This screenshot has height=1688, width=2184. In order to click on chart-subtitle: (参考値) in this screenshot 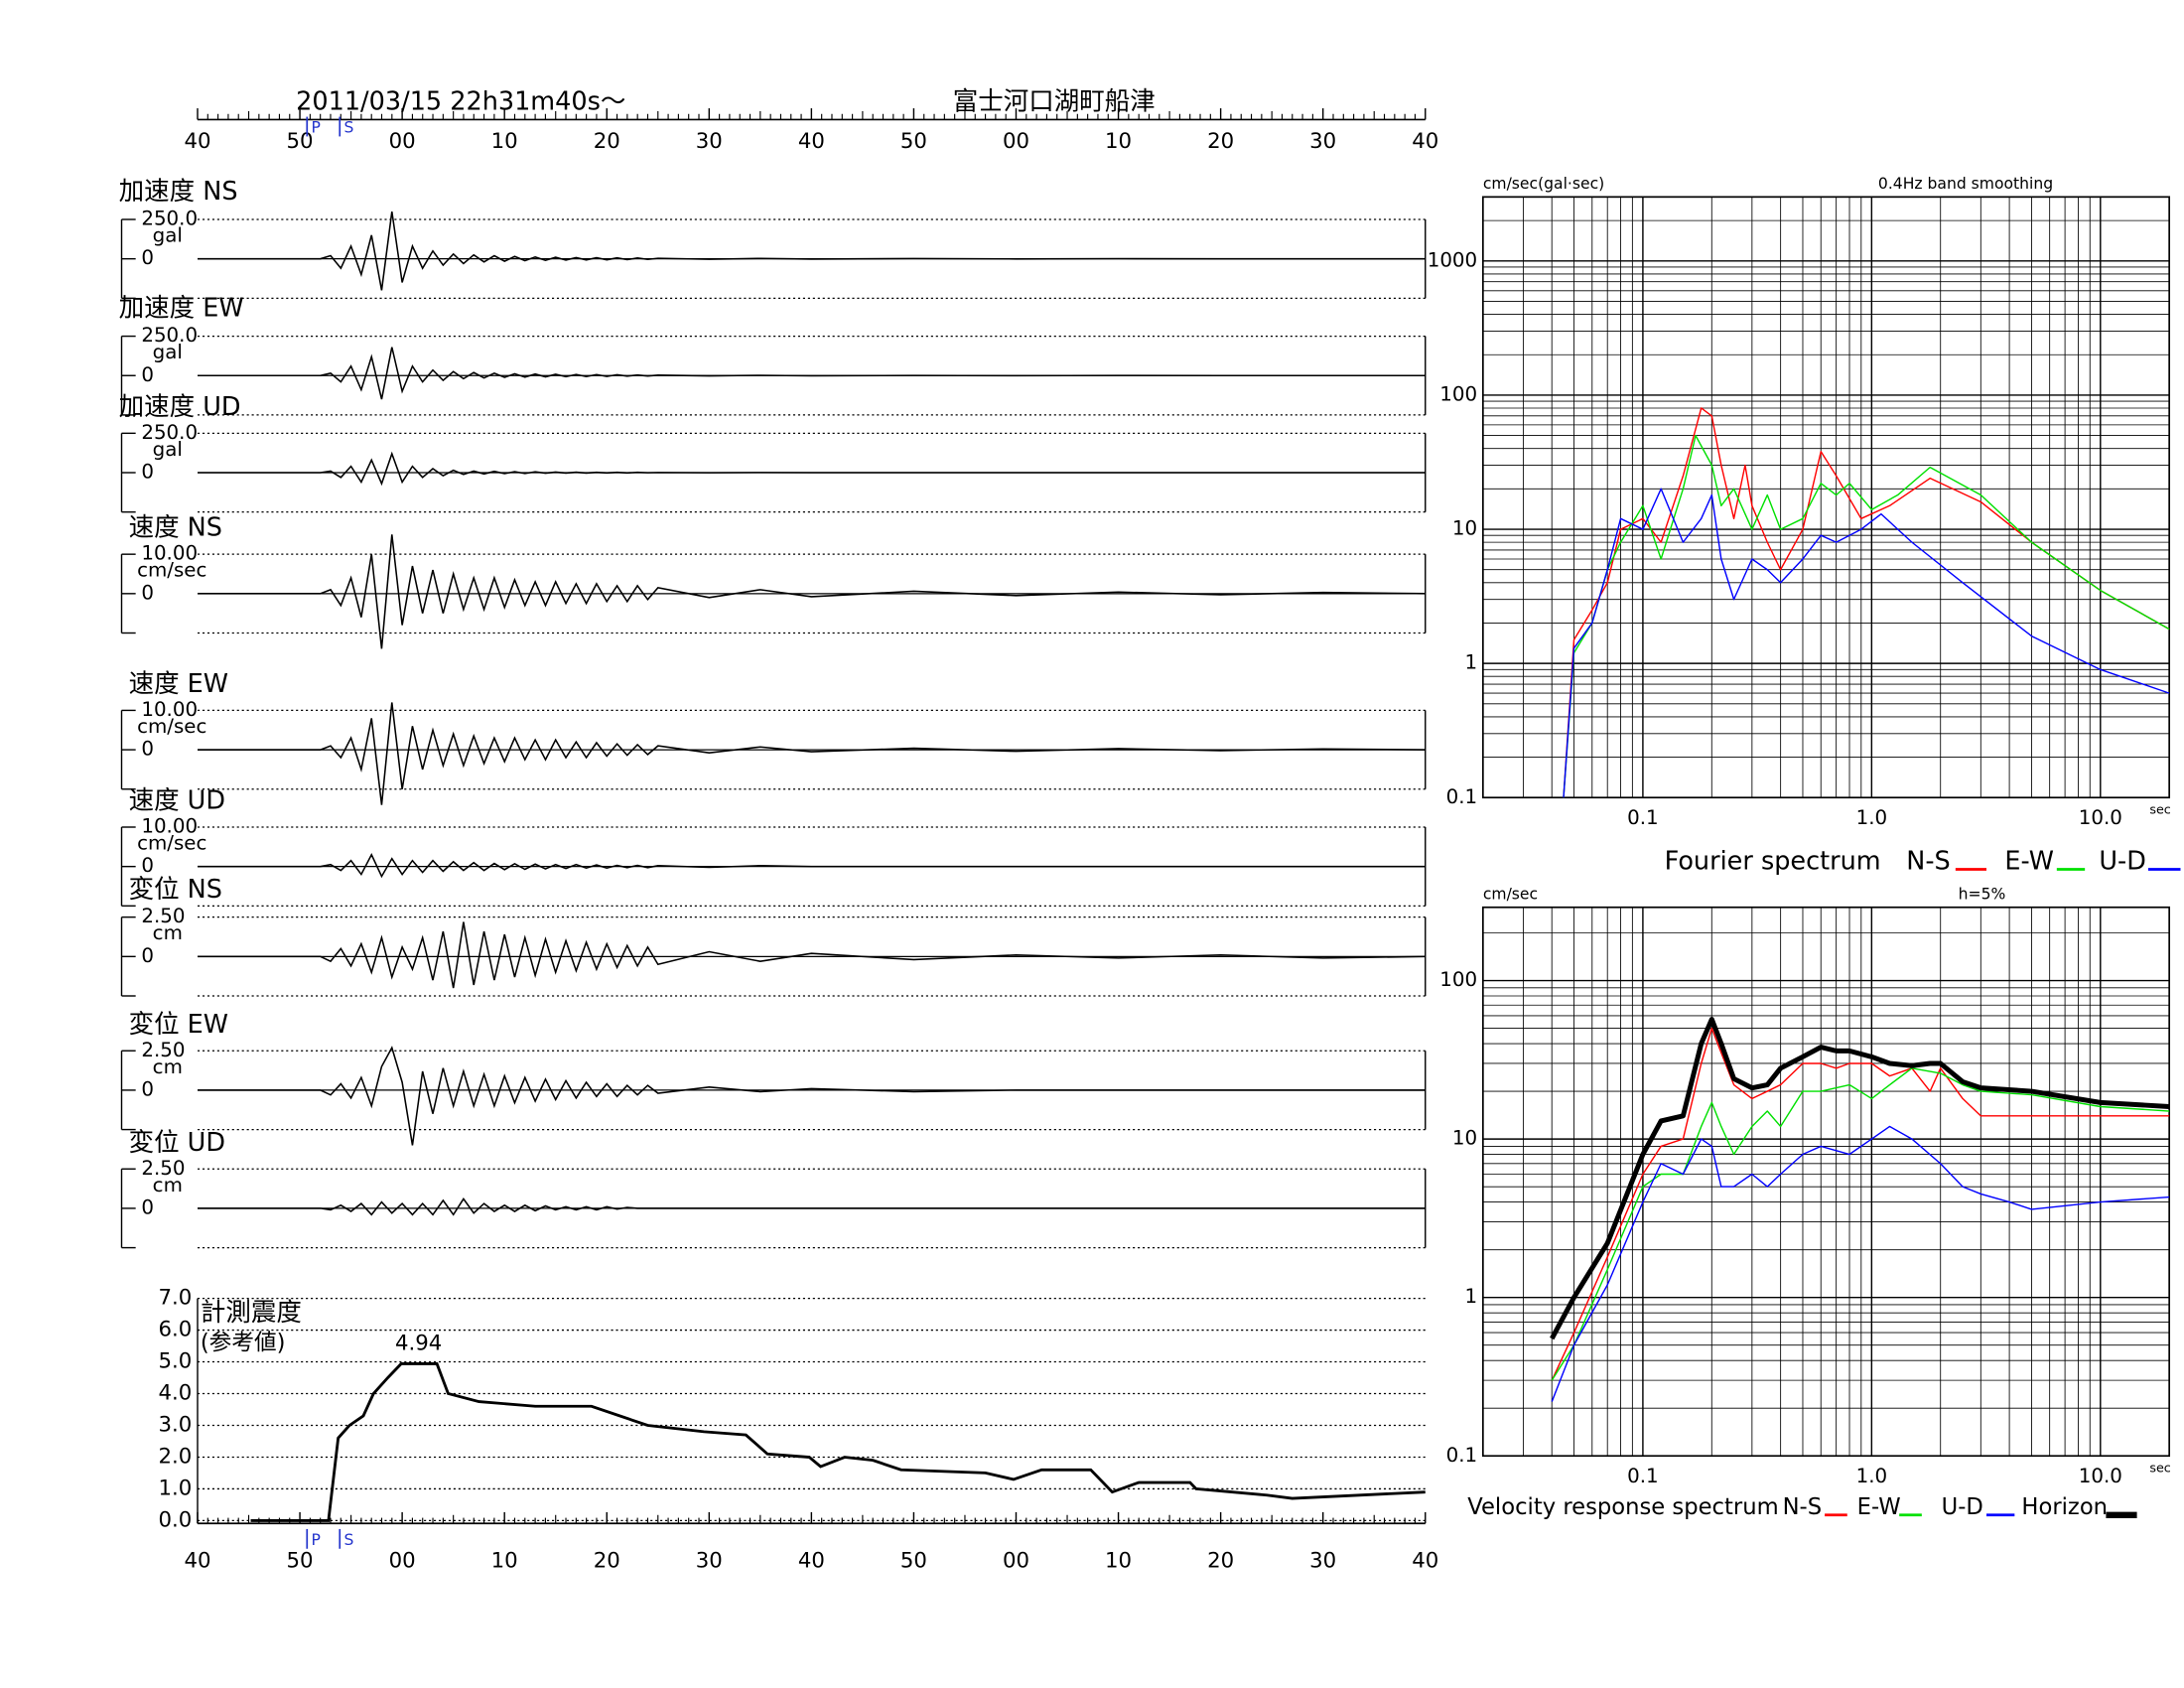, I will do `click(243, 1342)`.